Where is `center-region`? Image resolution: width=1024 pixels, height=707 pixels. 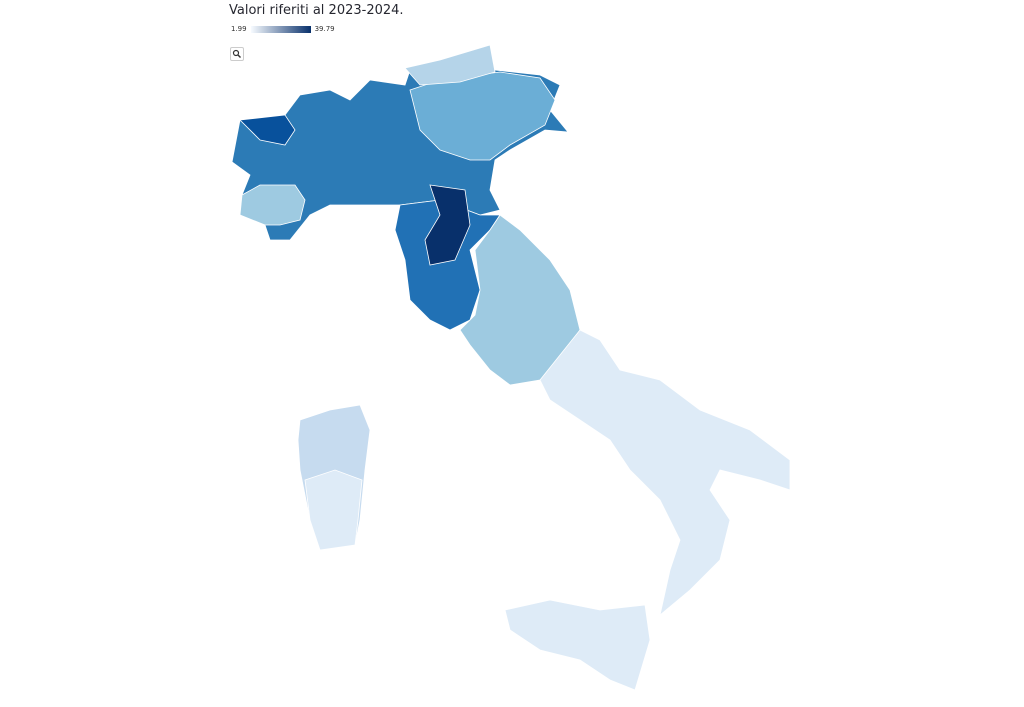
center-region is located at coordinates (520, 300).